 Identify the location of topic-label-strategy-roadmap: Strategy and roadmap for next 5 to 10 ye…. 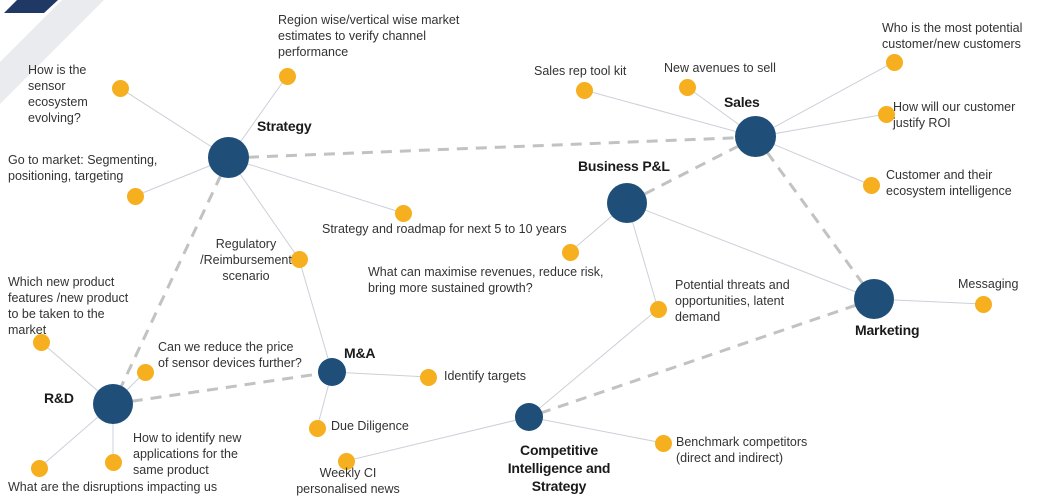
(444, 229).